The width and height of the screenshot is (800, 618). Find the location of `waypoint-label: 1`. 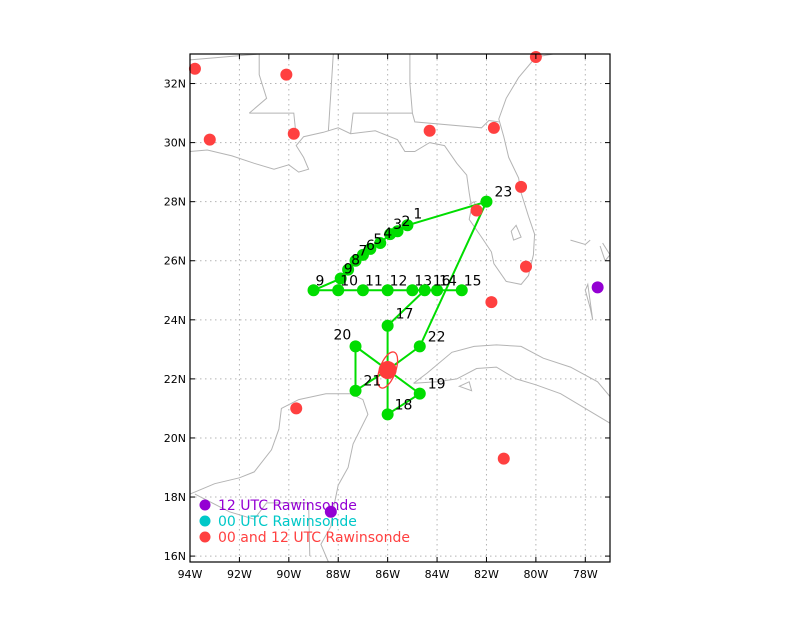

waypoint-label: 1 is located at coordinates (417, 214).